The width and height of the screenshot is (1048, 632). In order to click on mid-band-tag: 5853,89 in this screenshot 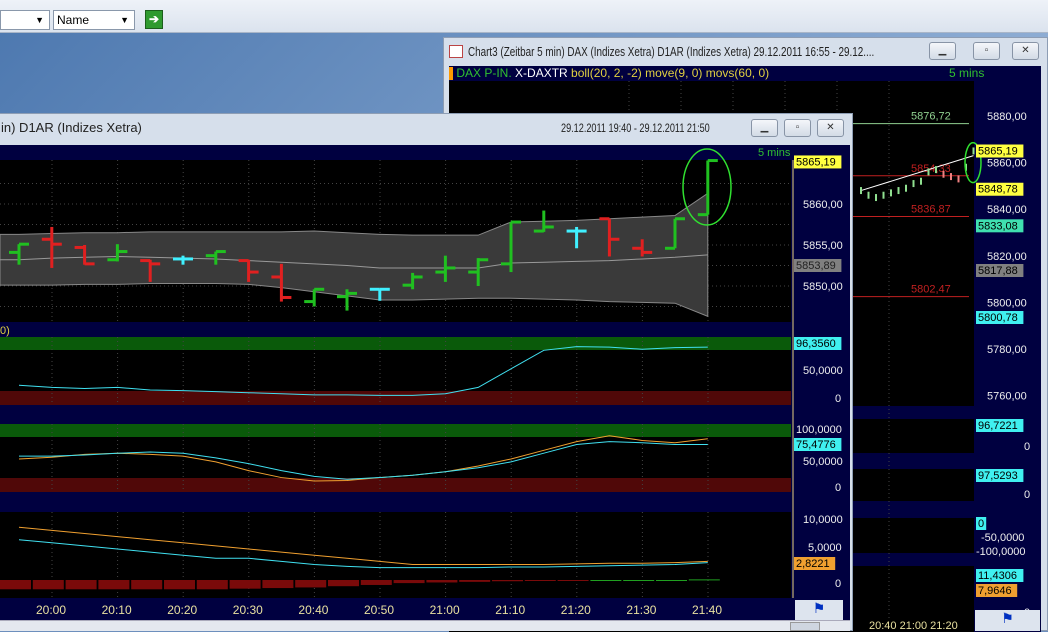, I will do `click(816, 266)`.